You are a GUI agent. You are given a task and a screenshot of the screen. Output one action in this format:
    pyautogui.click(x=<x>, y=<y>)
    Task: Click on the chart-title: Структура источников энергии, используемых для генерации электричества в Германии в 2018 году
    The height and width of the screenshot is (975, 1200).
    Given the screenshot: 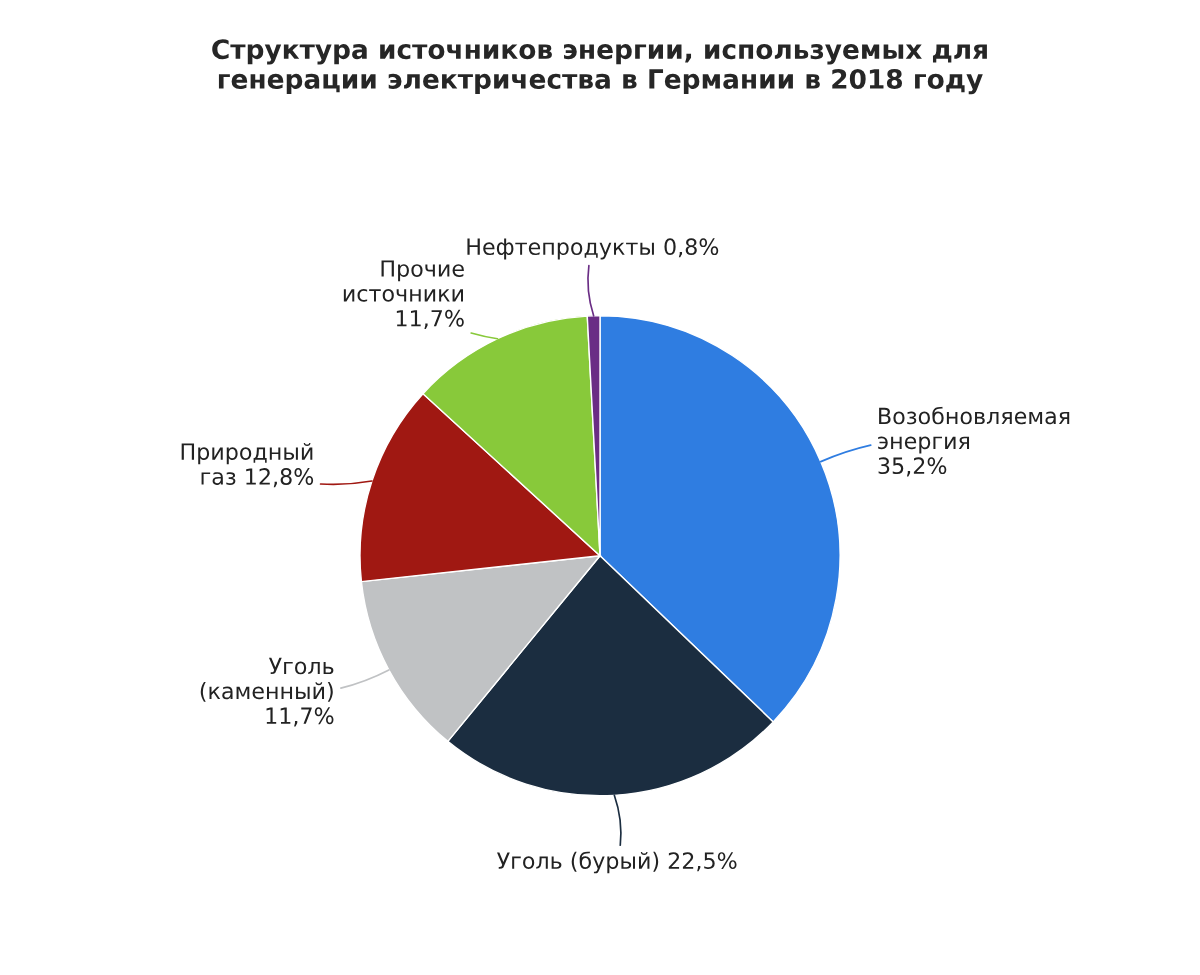 What is the action you would take?
    pyautogui.click(x=599, y=67)
    